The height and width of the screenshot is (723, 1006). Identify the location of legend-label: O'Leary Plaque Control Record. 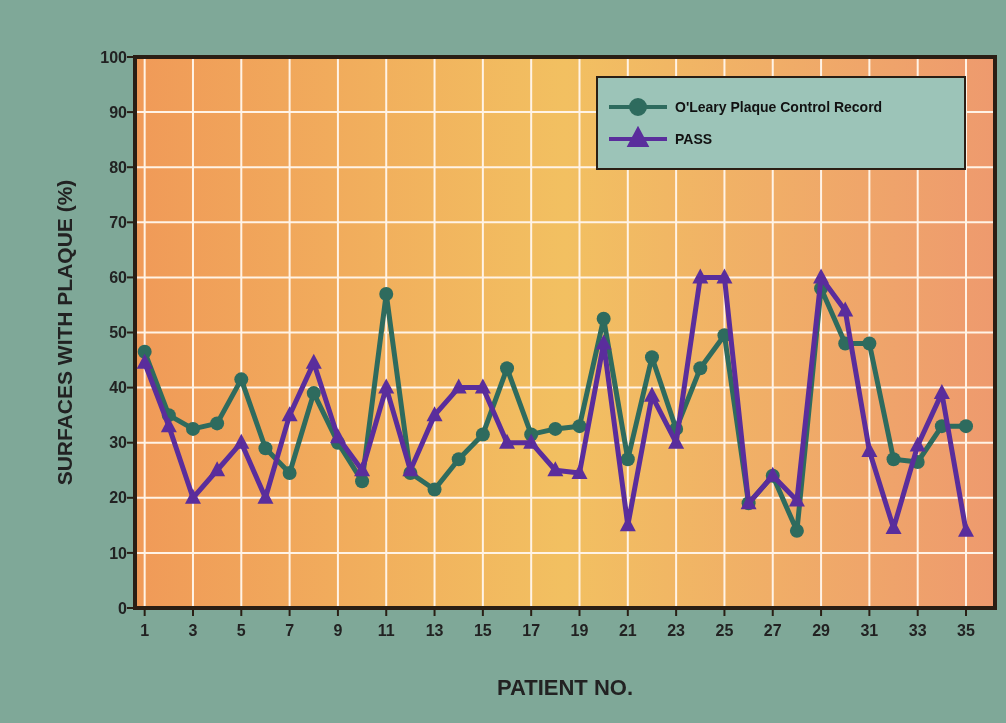
(779, 106).